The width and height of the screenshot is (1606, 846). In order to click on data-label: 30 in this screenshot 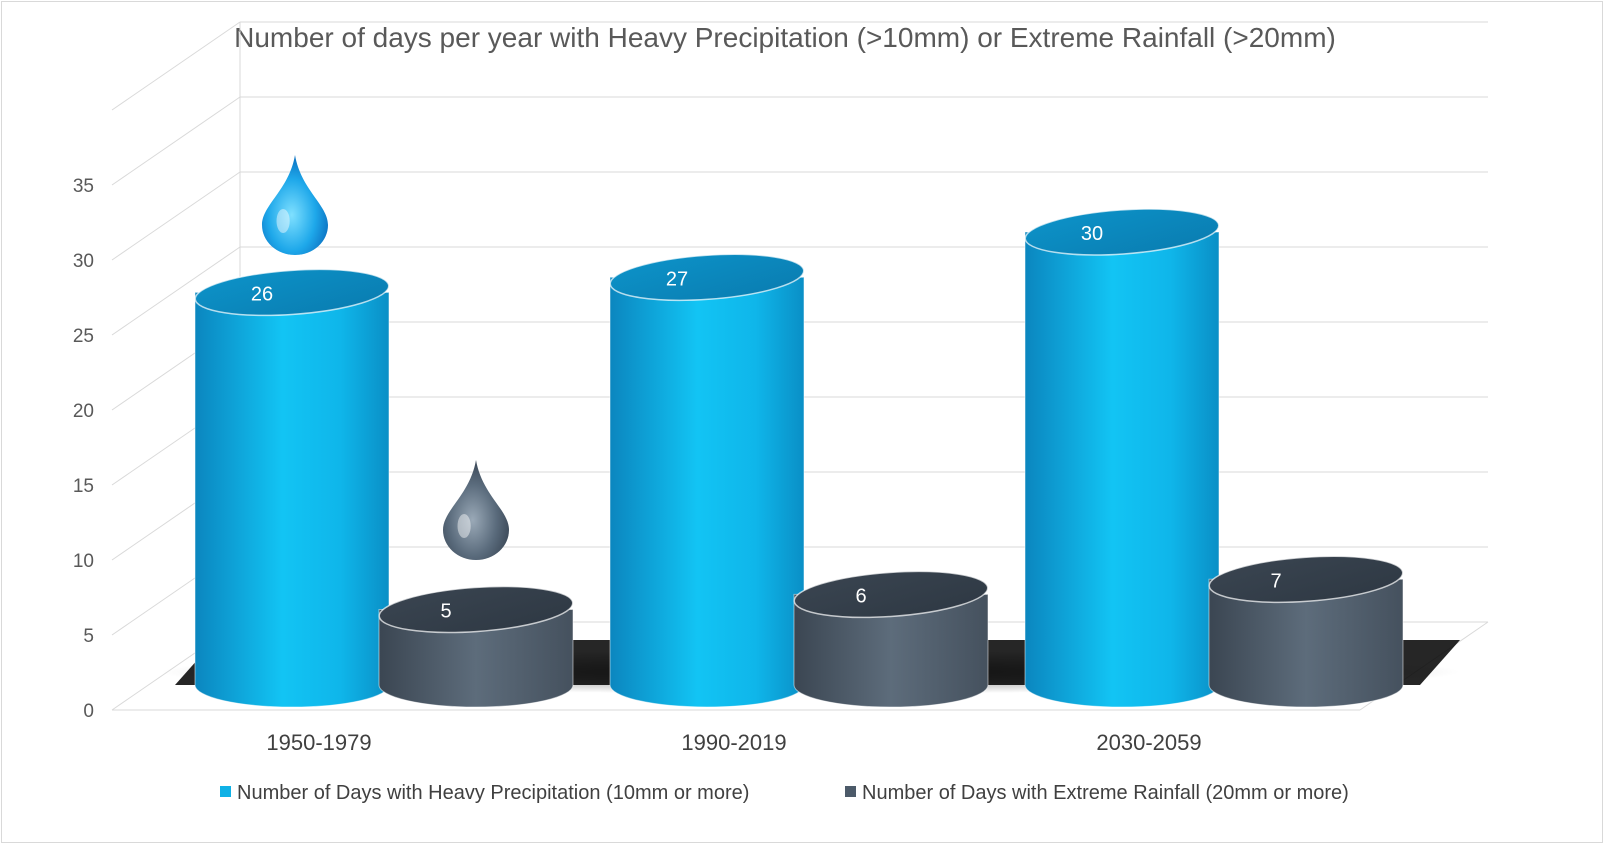, I will do `click(1092, 234)`.